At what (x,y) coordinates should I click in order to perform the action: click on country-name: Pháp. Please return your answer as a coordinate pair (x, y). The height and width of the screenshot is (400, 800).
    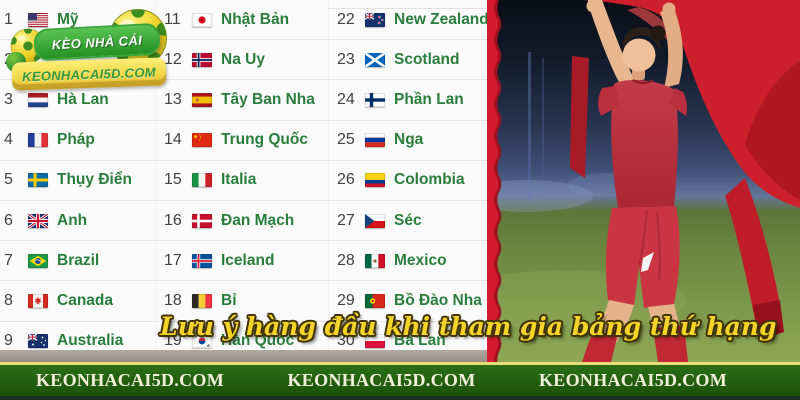
    Looking at the image, I should click on (76, 140).